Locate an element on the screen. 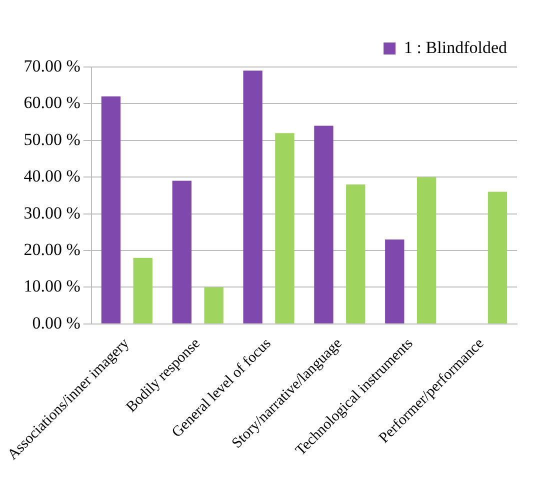 The image size is (537, 477). y-tick-label: 0.00 % is located at coordinates (56, 322).